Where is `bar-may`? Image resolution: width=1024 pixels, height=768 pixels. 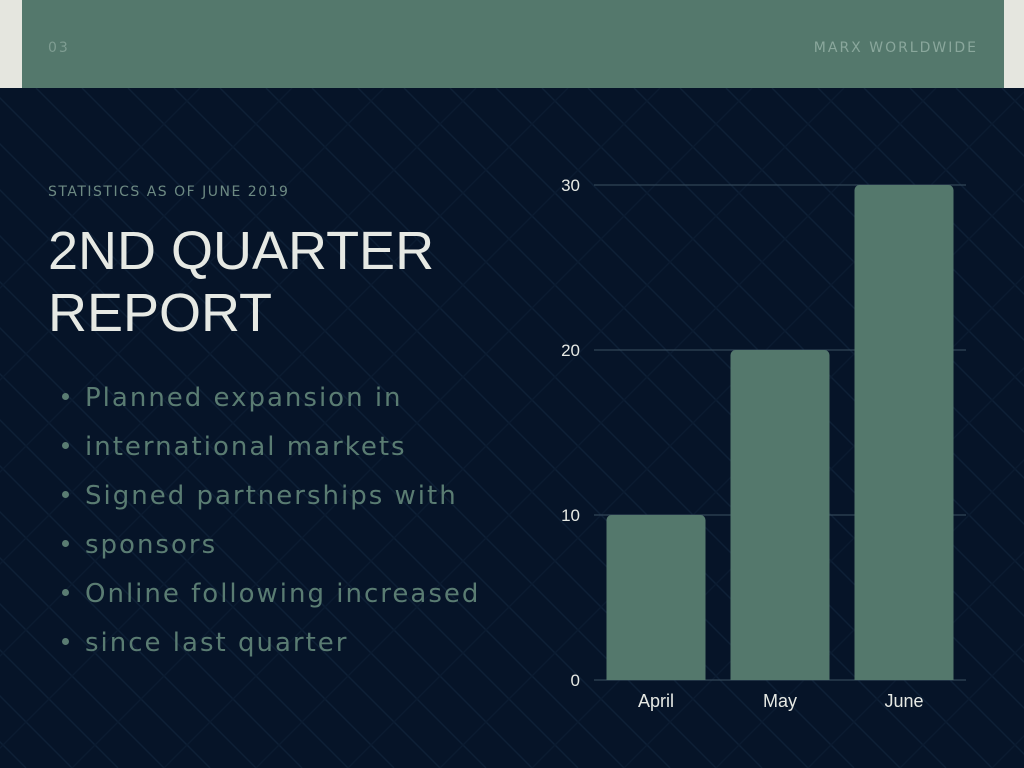
bar-may is located at coordinates (780, 515).